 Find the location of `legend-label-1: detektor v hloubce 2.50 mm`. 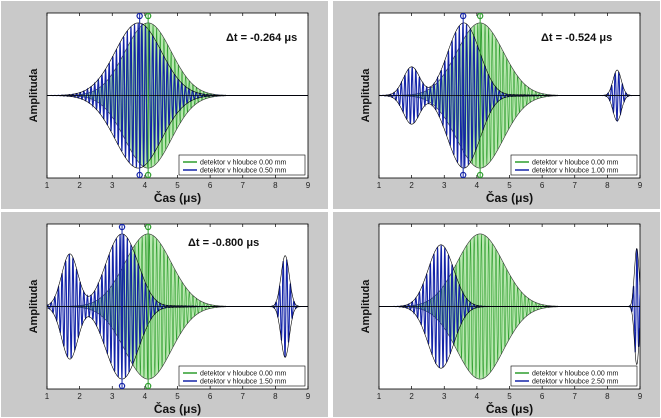

legend-label-1: detektor v hloubce 2.50 mm is located at coordinates (575, 382).